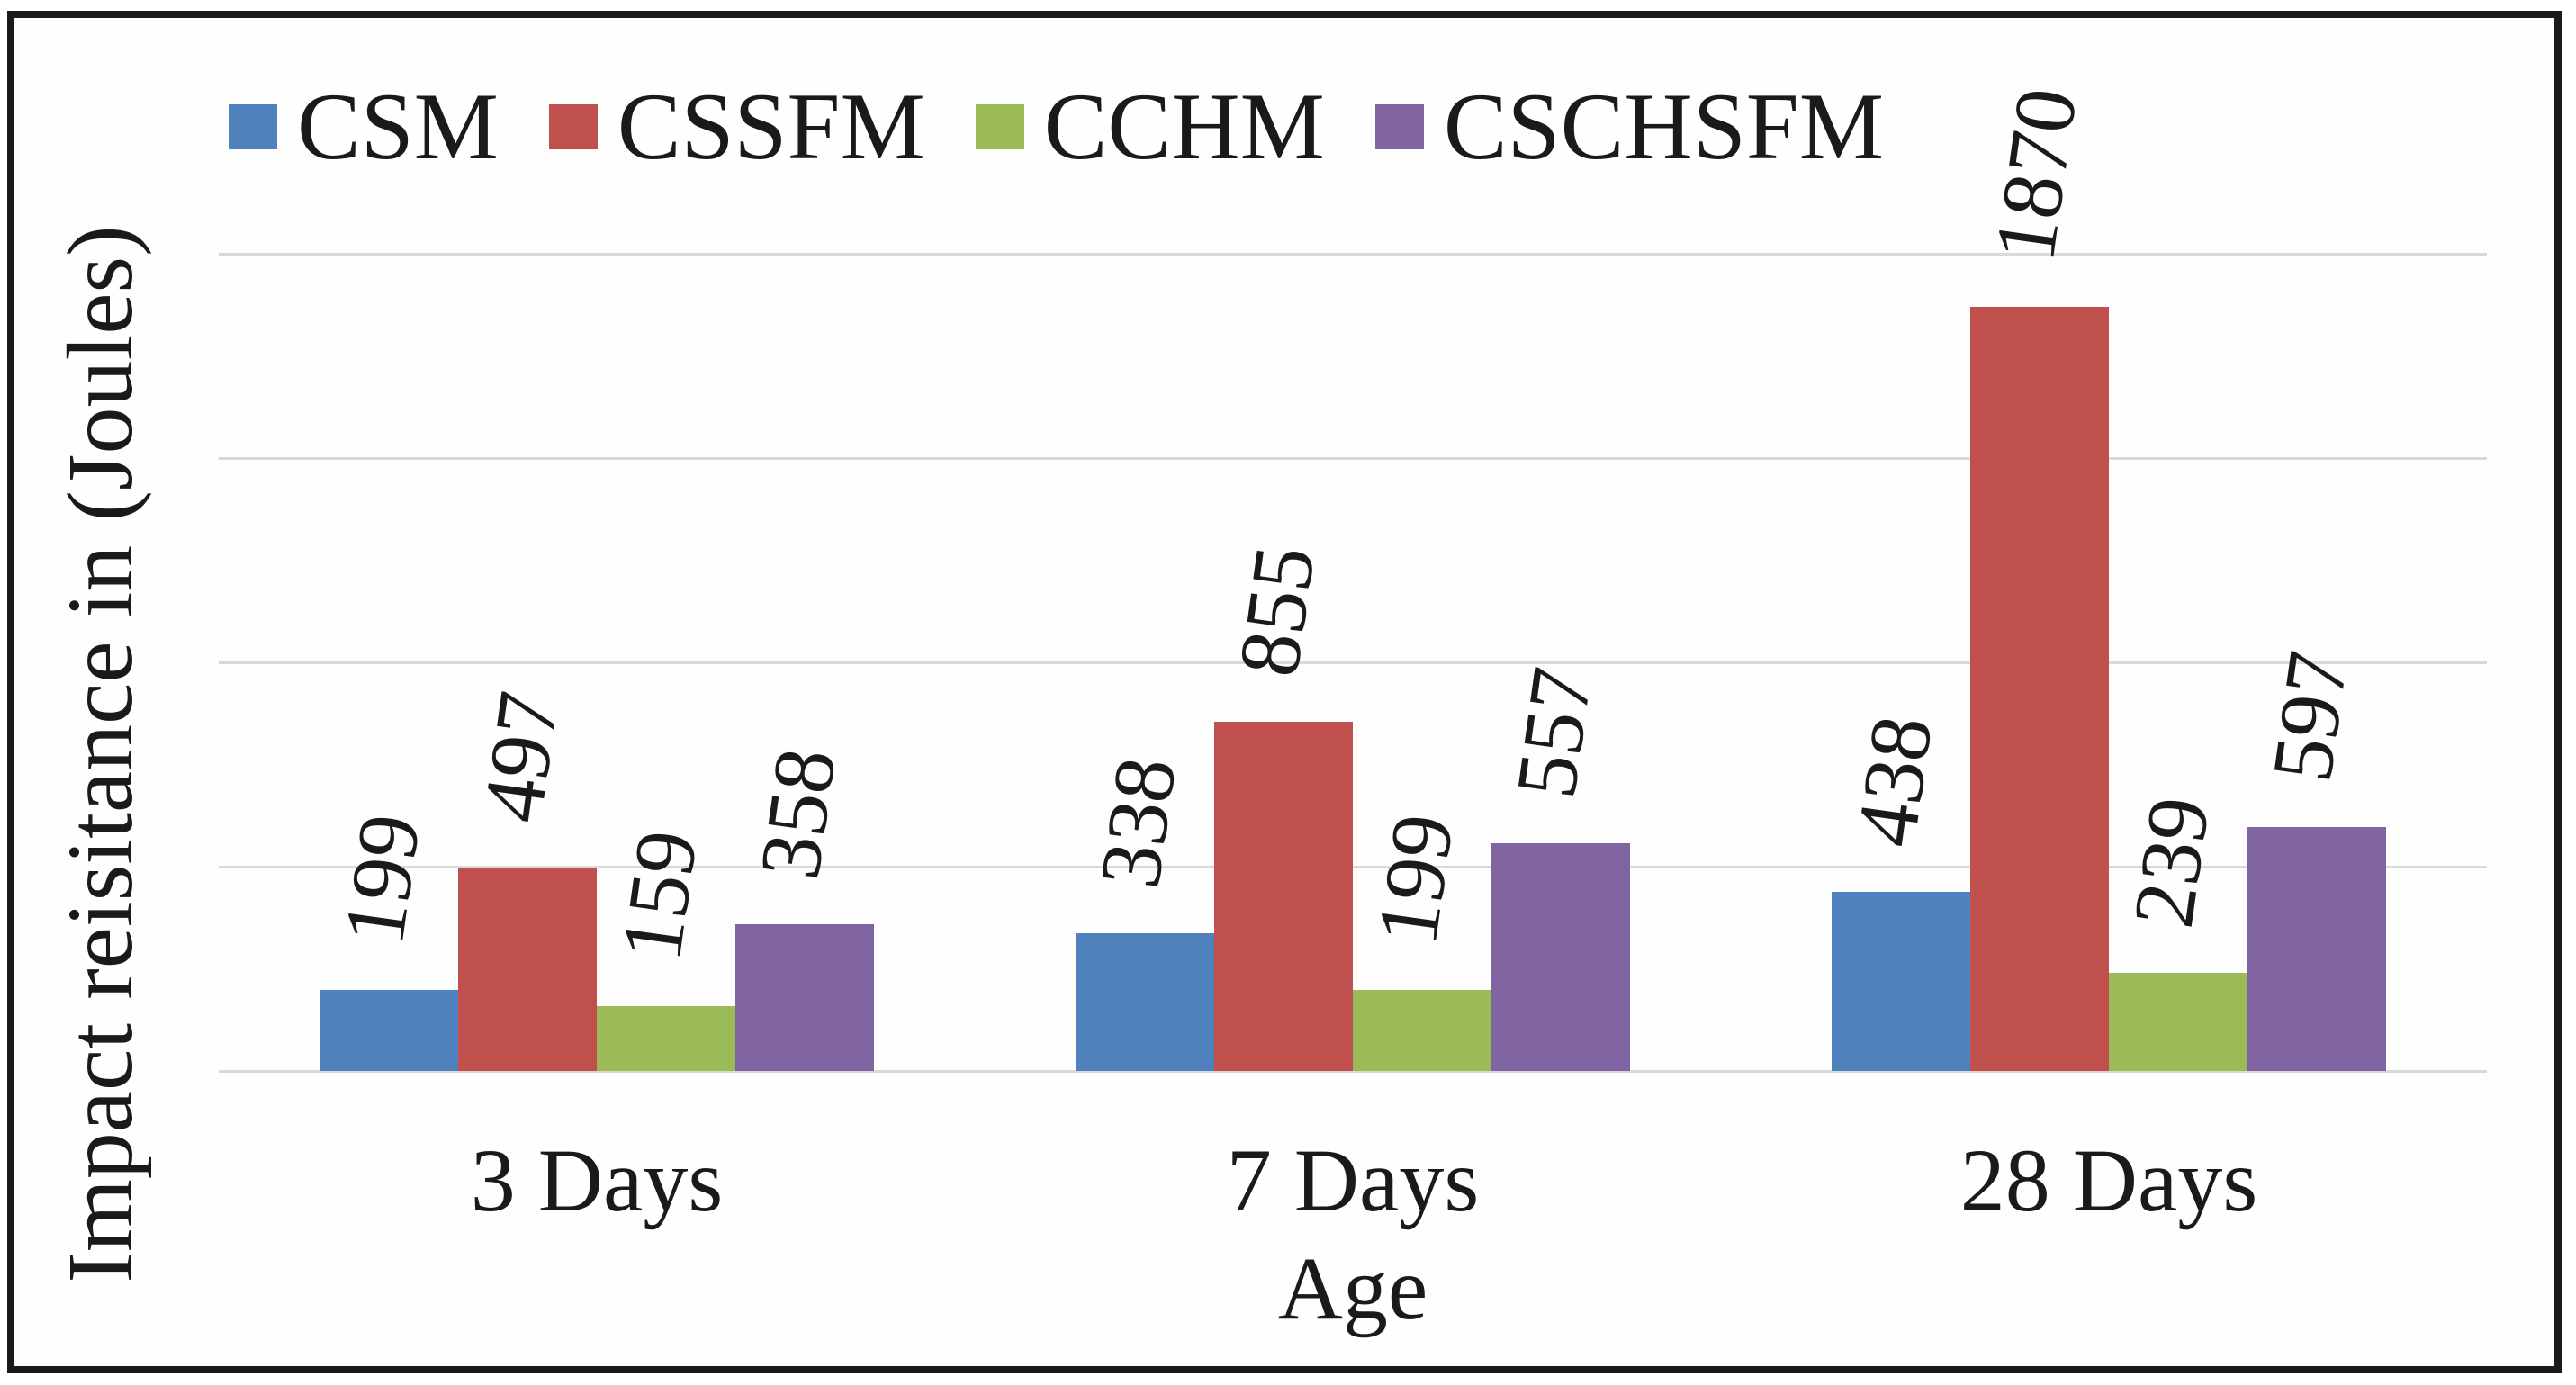 The image size is (2576, 1385). I want to click on bar-csm-28-days: 438, so click(1901, 890).